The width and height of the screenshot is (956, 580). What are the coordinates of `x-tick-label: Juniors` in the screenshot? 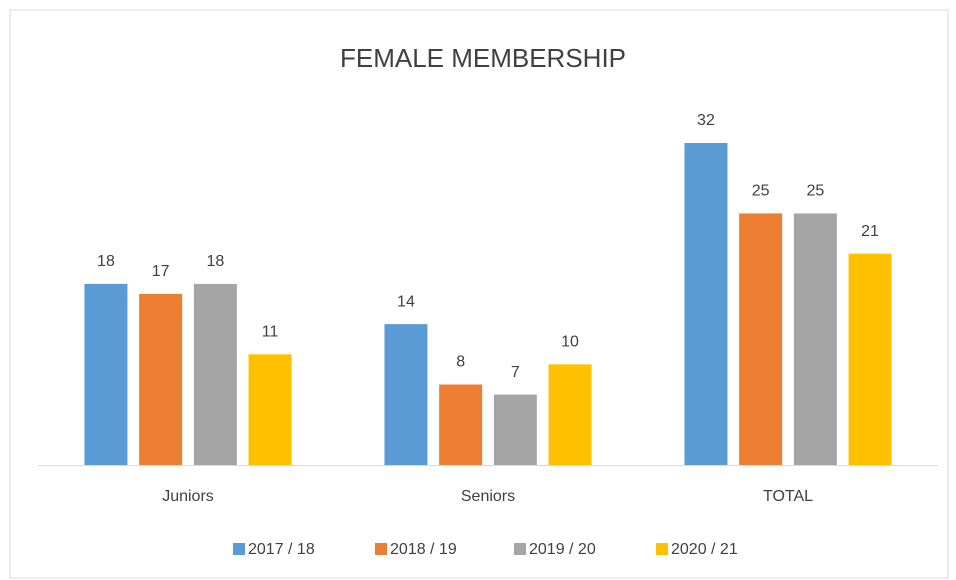 It's located at (188, 496).